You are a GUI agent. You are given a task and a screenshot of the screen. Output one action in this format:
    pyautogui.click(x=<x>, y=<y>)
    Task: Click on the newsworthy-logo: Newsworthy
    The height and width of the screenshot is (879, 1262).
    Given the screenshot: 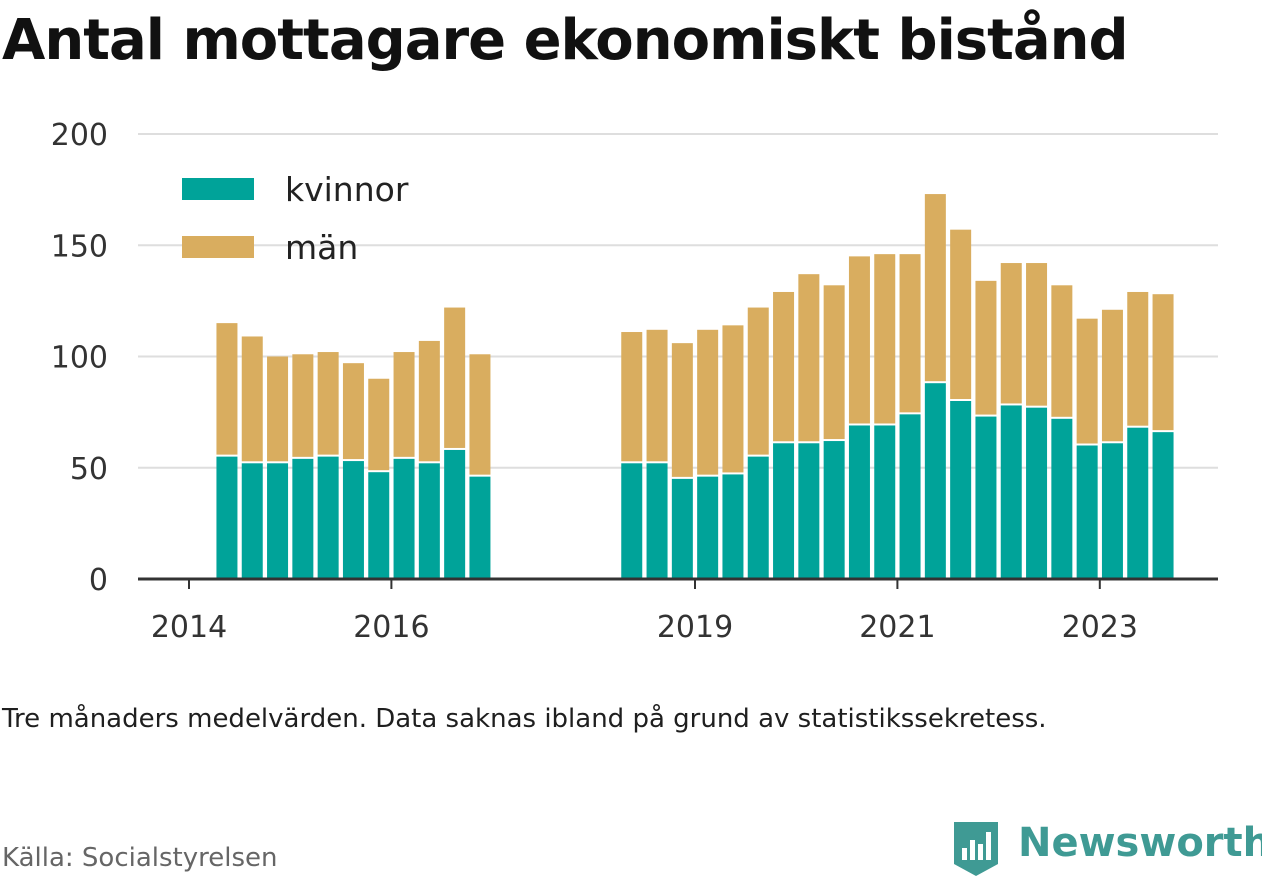 What is the action you would take?
    pyautogui.click(x=1106, y=848)
    